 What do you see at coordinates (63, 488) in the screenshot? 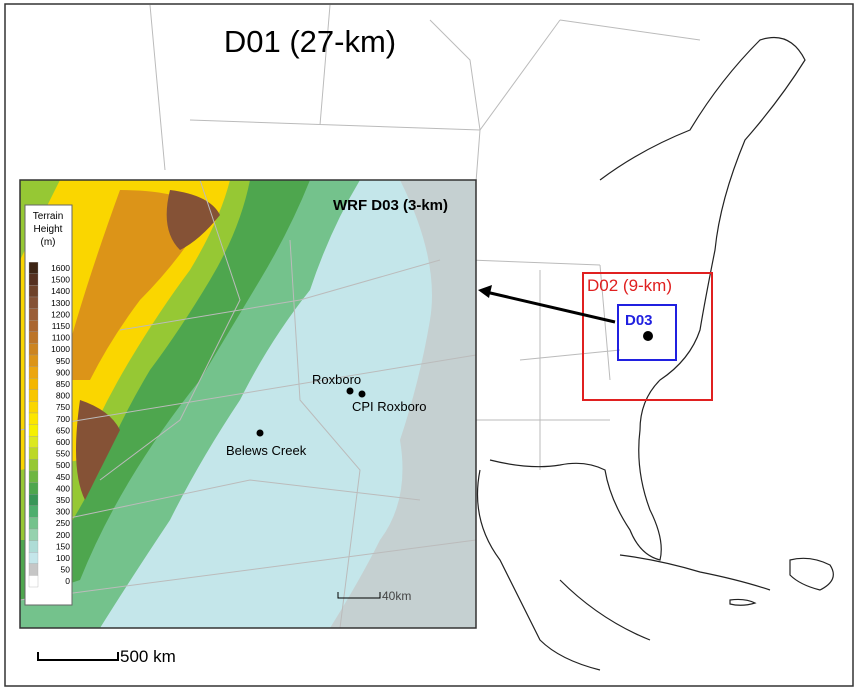
I see `legend-label: 400` at bounding box center [63, 488].